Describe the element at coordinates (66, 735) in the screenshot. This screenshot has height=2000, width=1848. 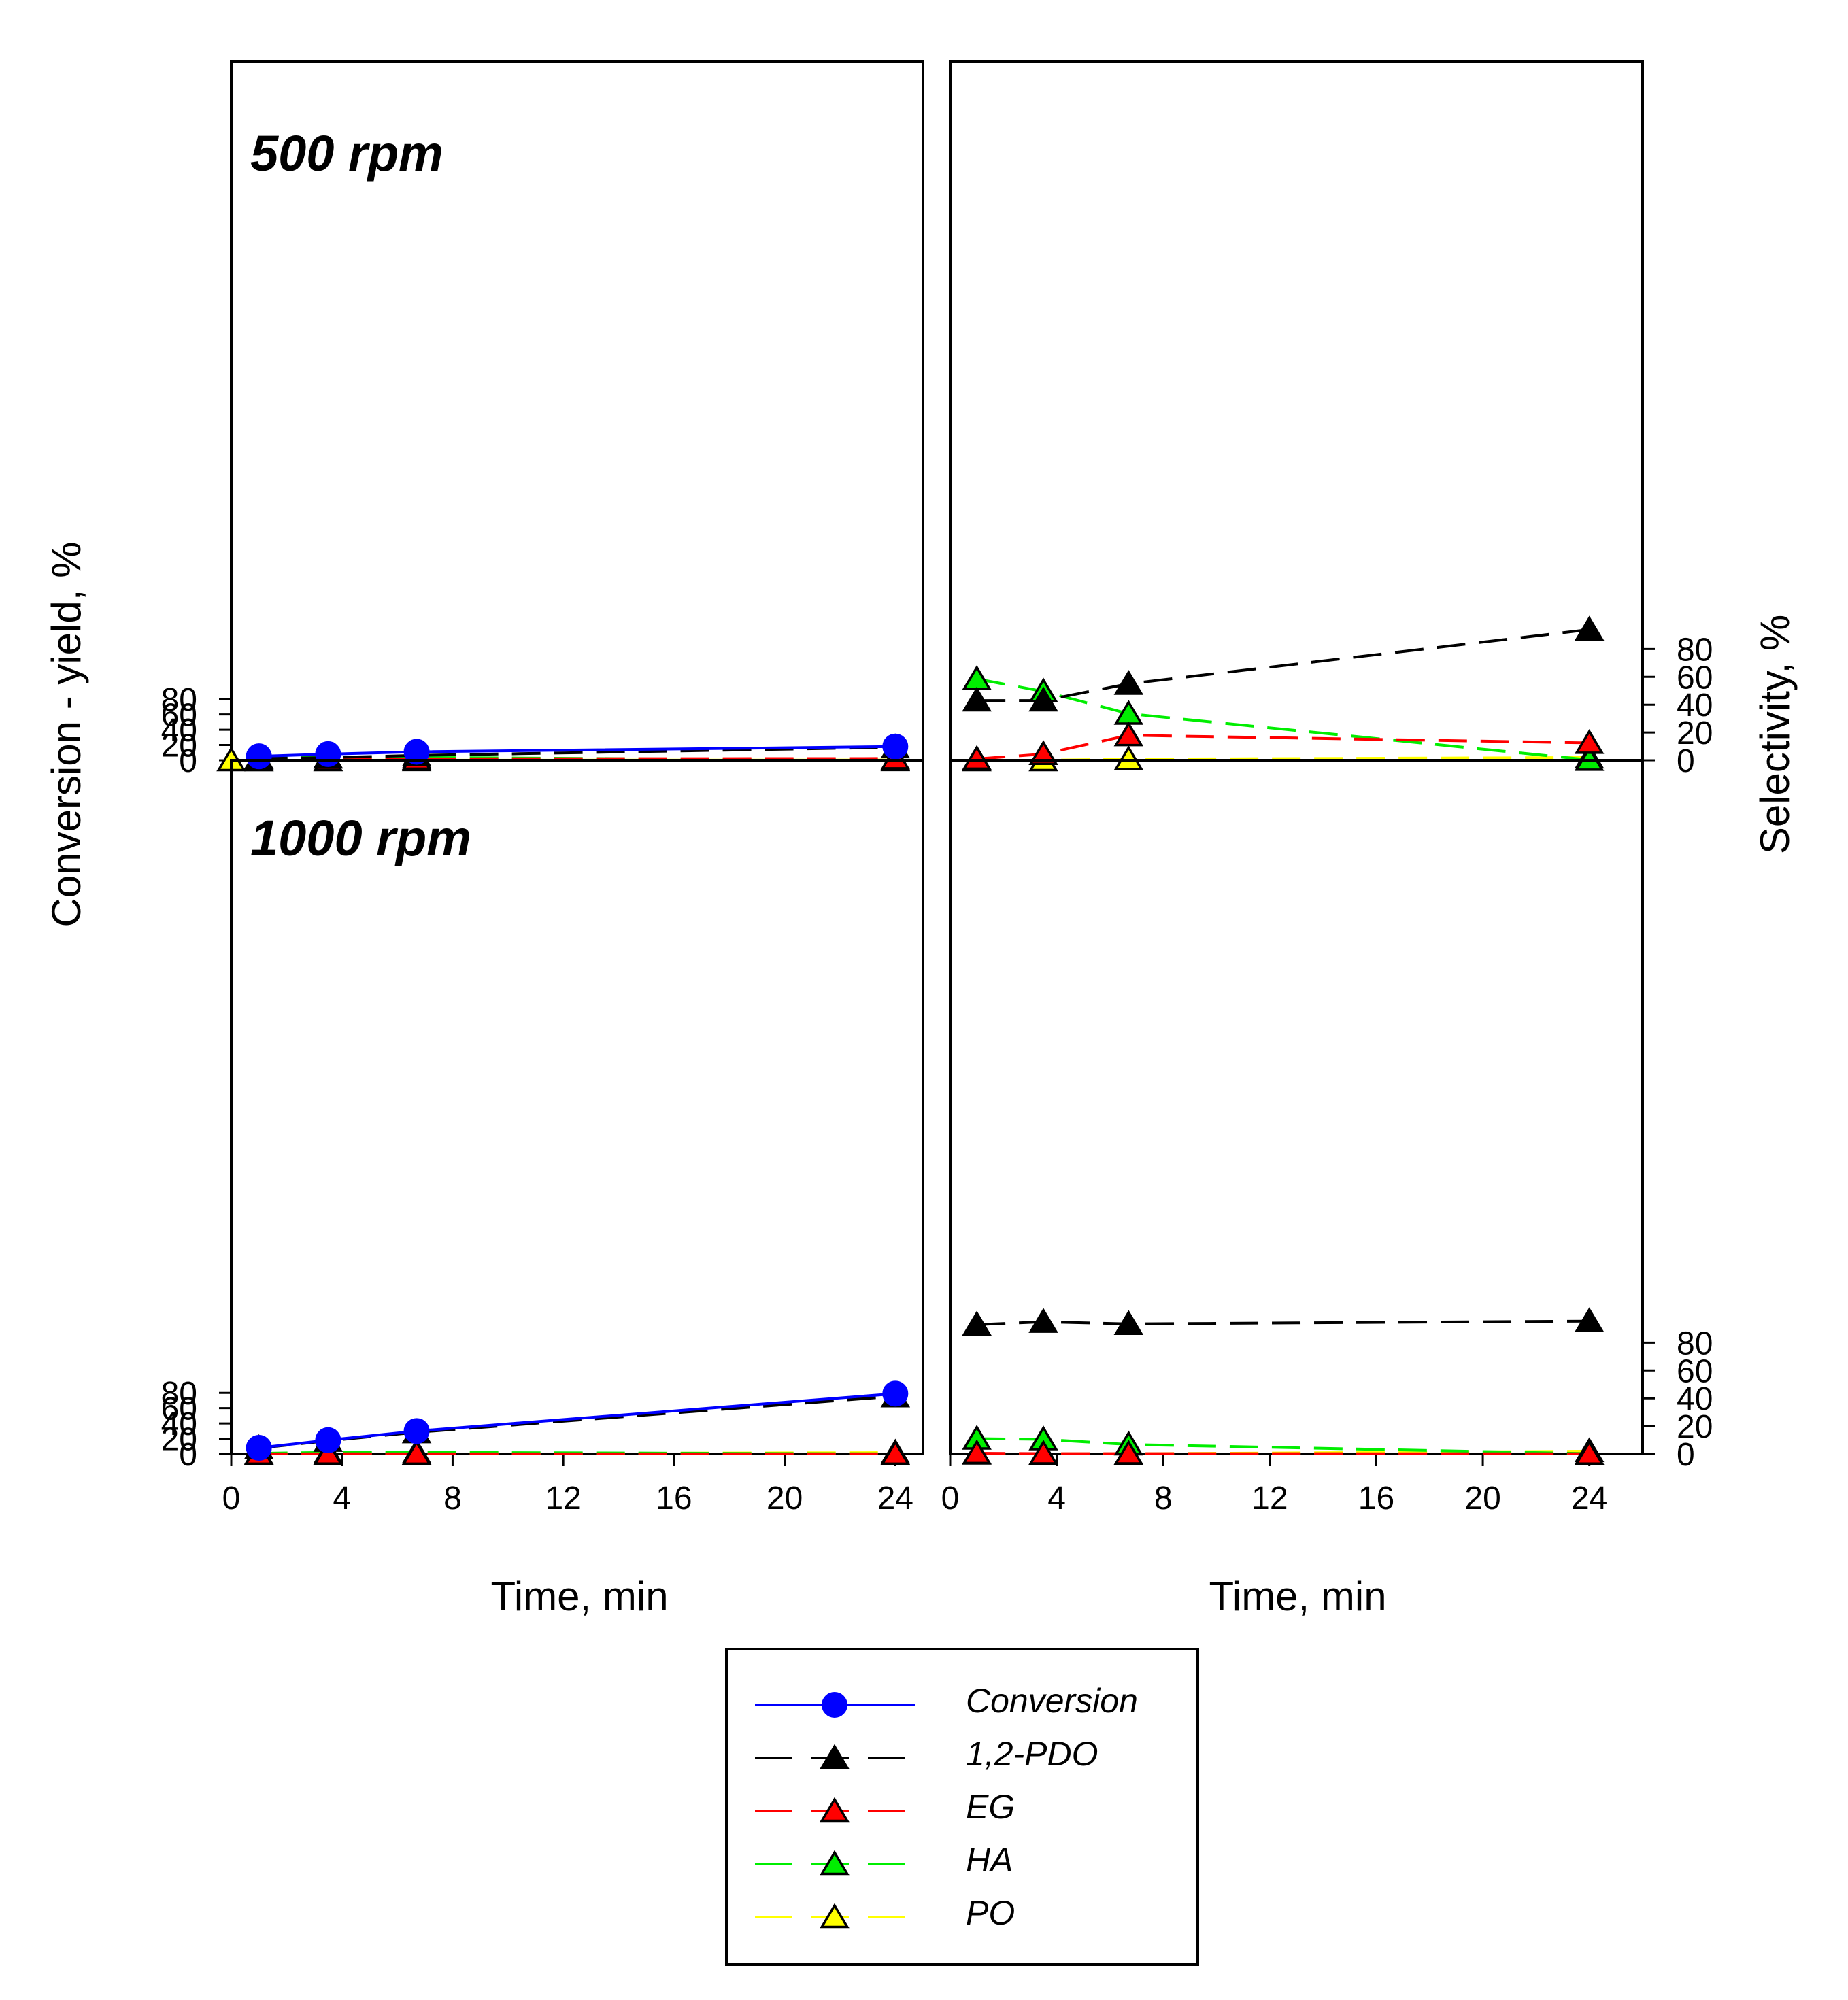
I see `y-axis-label-left: Conversion - yield, %` at that location.